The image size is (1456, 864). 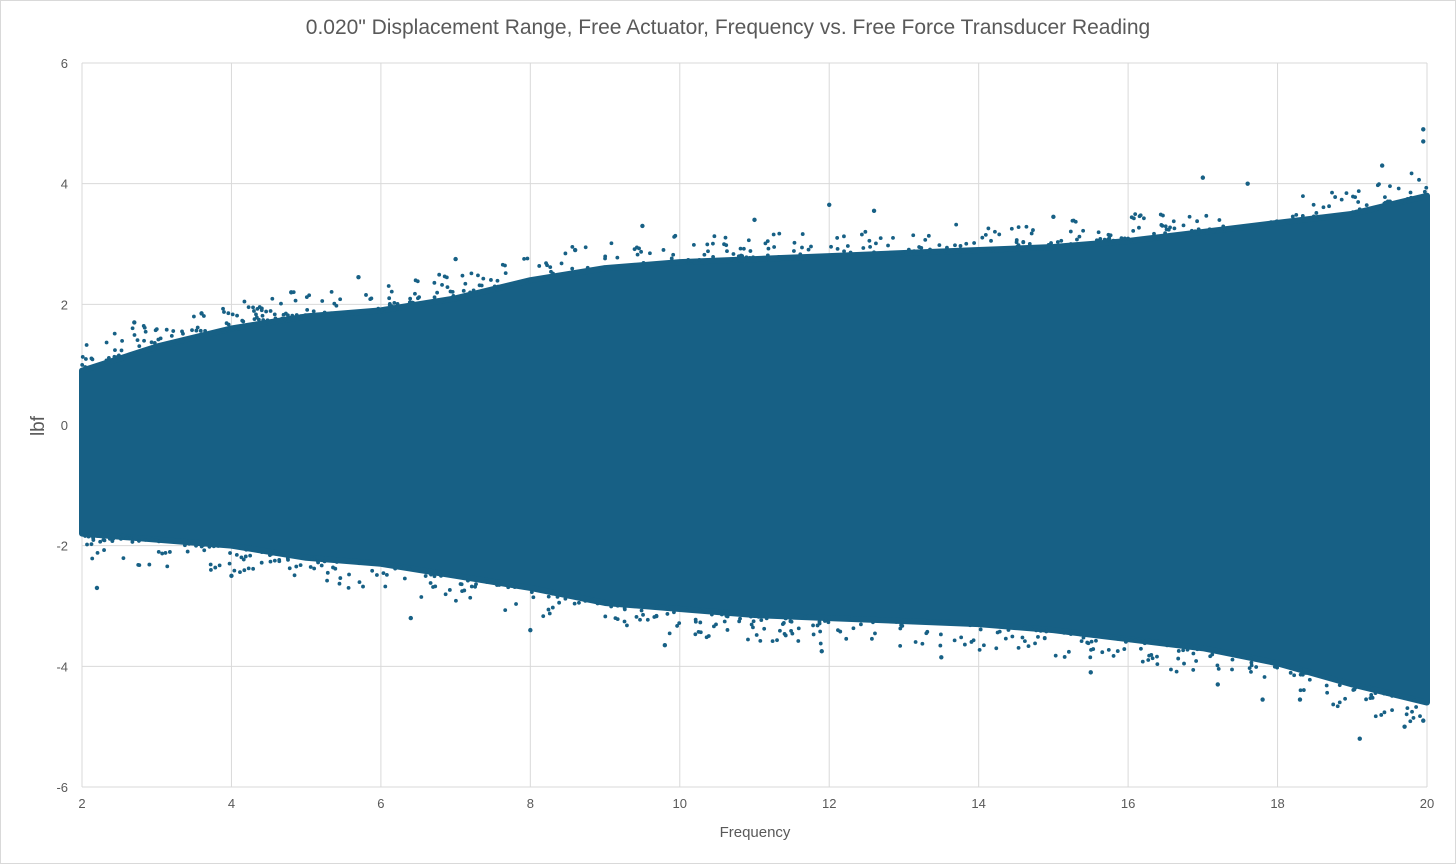 What do you see at coordinates (62, 787) in the screenshot?
I see `y-tick-label: -6` at bounding box center [62, 787].